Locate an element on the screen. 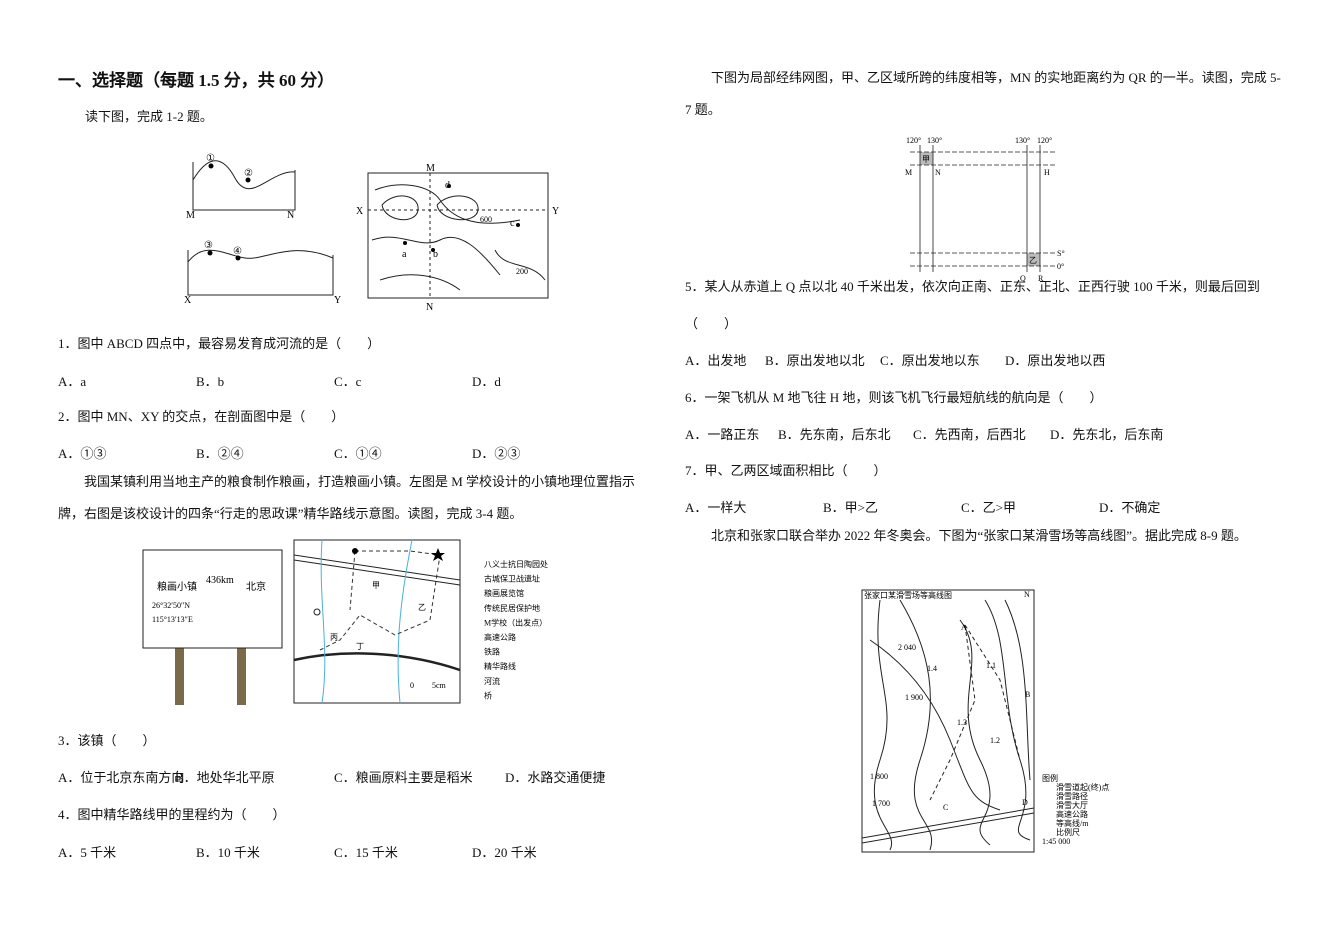 This screenshot has width=1338, height=945. label: 1.3 is located at coordinates (962, 722).